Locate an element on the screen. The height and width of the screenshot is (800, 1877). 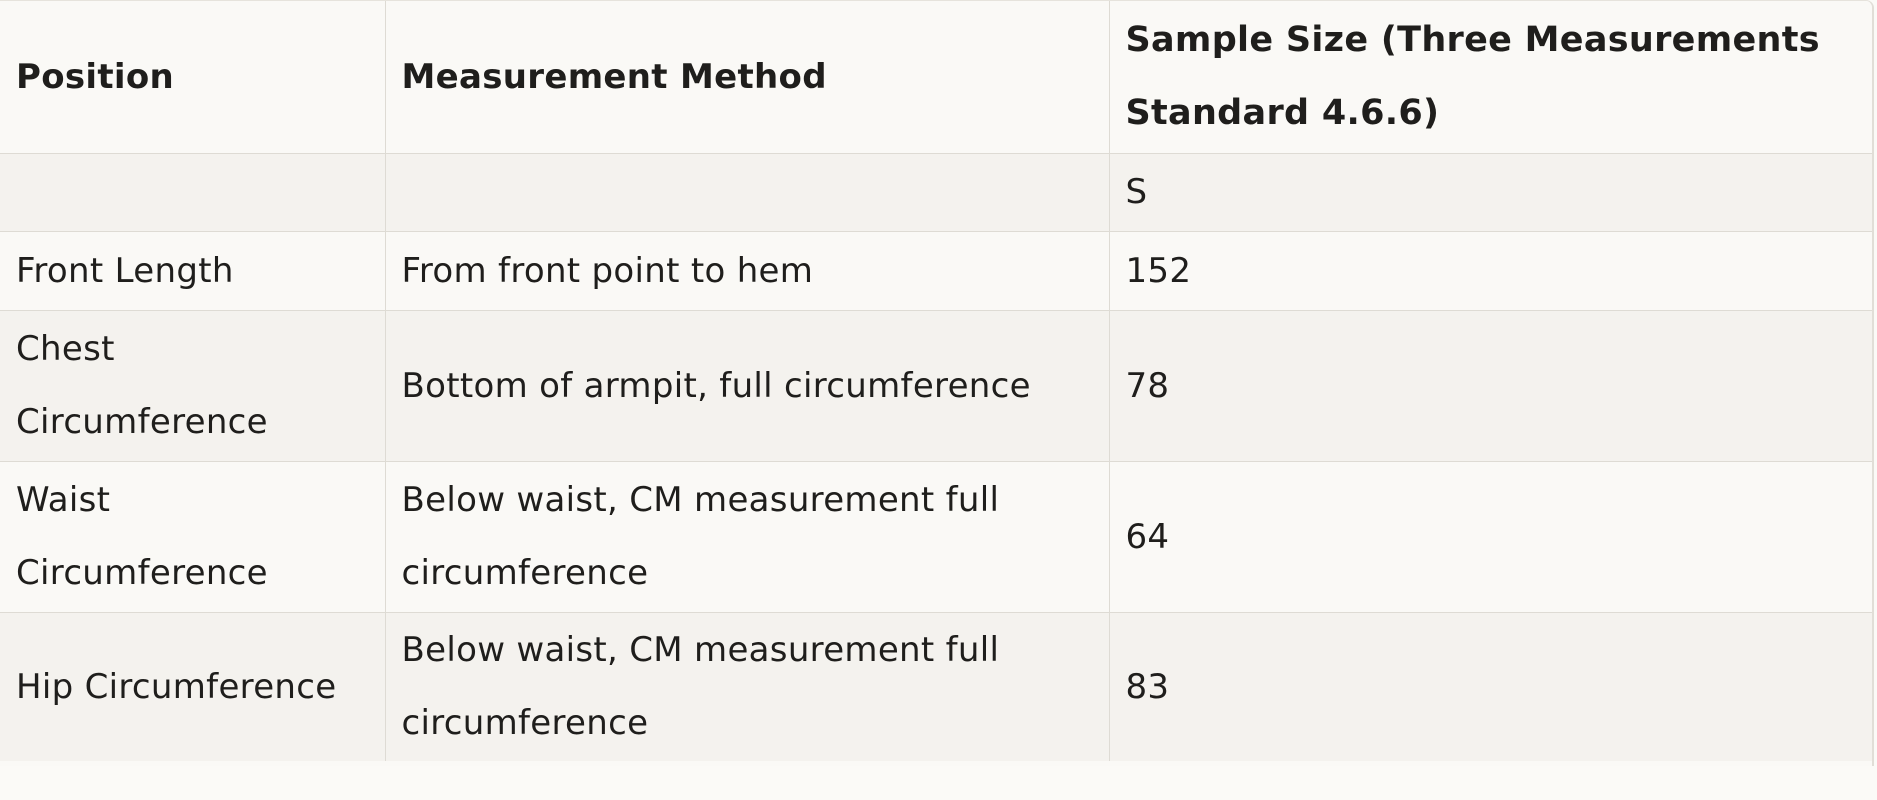
subheader-method-cell is located at coordinates (747, 192).